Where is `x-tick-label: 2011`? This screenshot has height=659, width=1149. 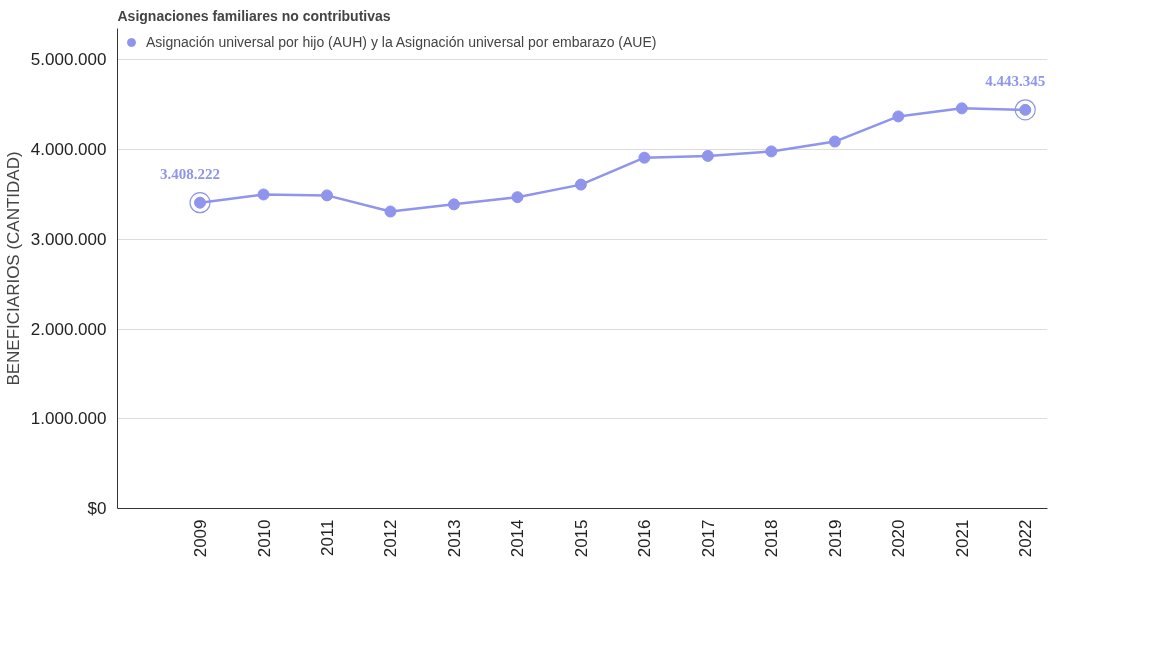 x-tick-label: 2011 is located at coordinates (327, 538).